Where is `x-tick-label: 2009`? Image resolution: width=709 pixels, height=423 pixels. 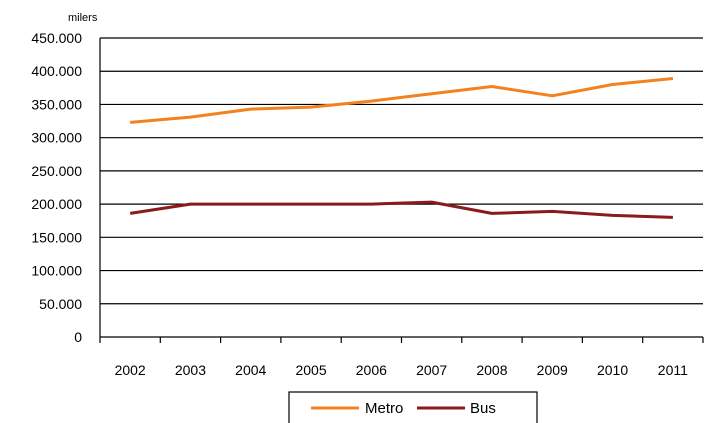
x-tick-label: 2009 is located at coordinates (552, 370).